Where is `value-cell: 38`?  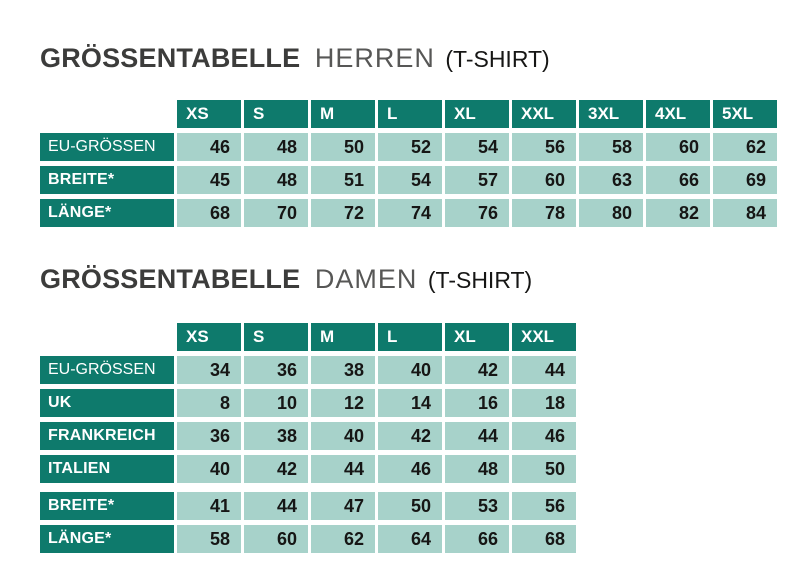
value-cell: 38 is located at coordinates (343, 370).